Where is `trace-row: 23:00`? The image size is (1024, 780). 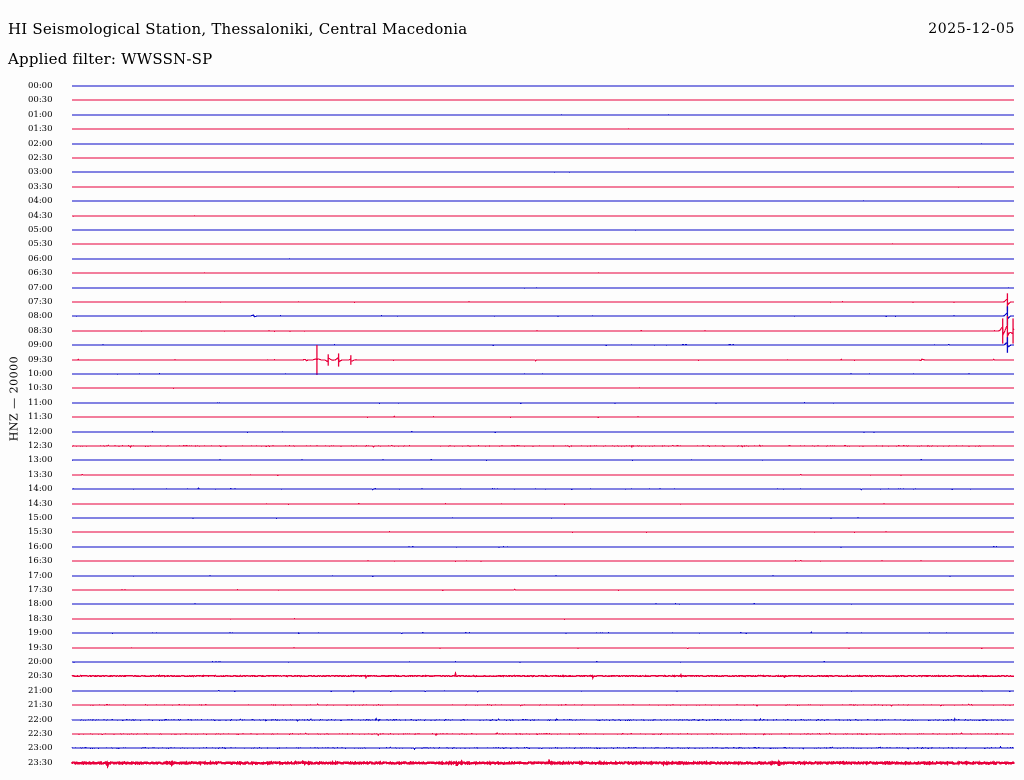 trace-row: 23:00 is located at coordinates (512, 748).